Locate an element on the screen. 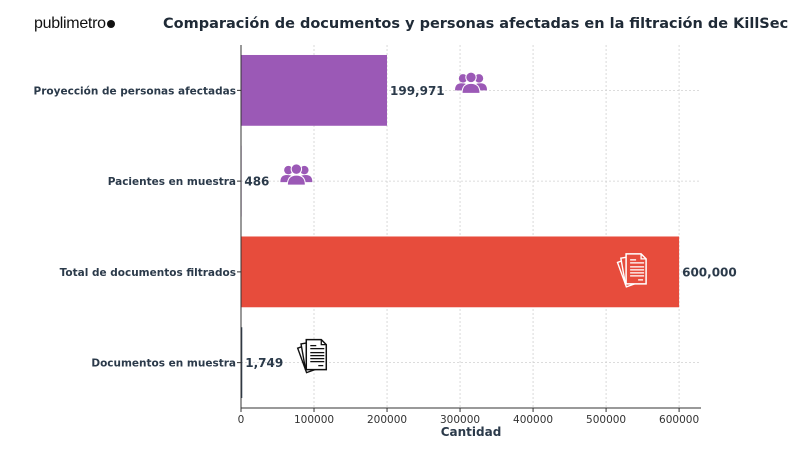  x-tick-label: 100000 is located at coordinates (314, 420).